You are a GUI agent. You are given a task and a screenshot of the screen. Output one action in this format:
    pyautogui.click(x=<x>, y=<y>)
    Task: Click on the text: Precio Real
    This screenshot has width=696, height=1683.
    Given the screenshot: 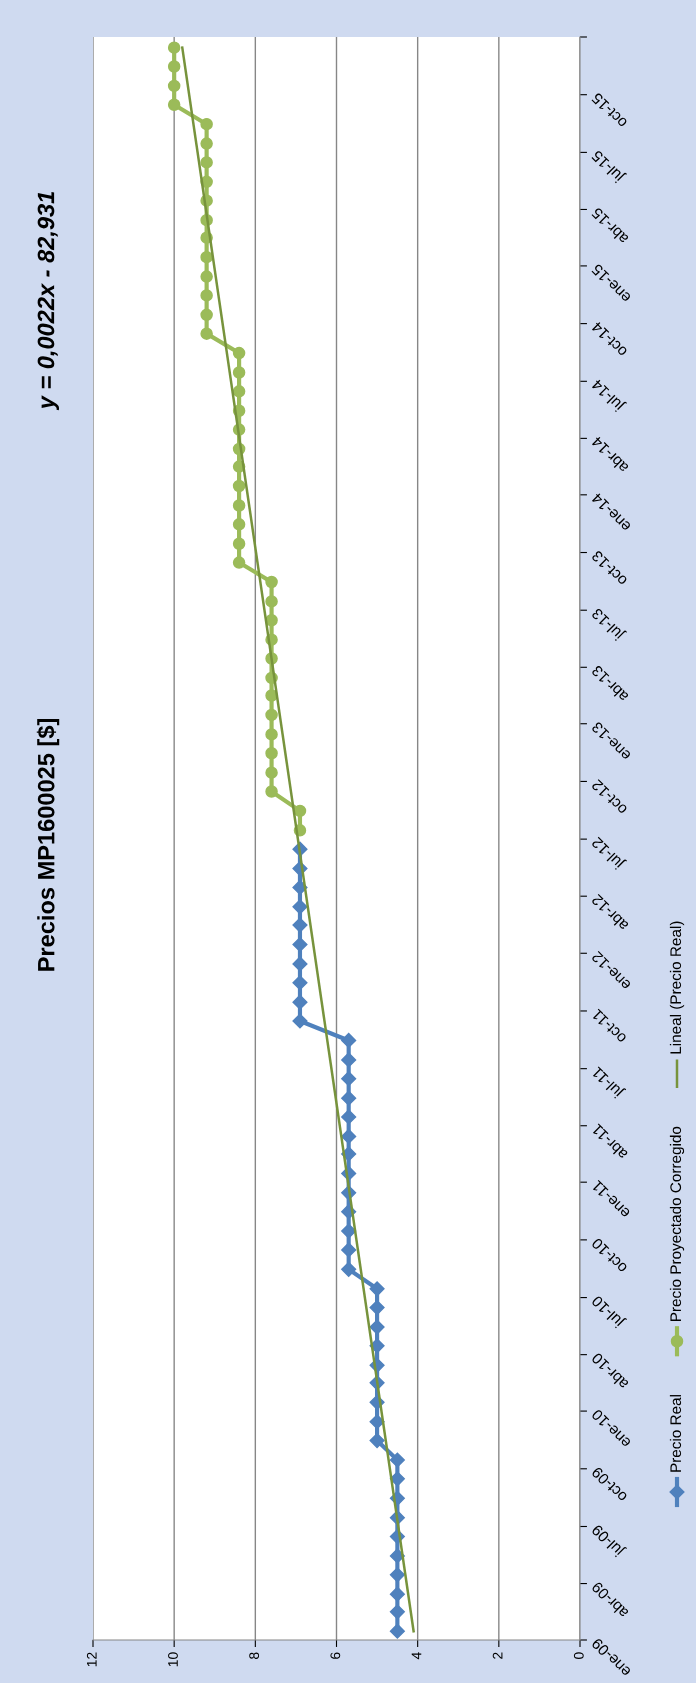 What is the action you would take?
    pyautogui.click(x=675, y=1433)
    